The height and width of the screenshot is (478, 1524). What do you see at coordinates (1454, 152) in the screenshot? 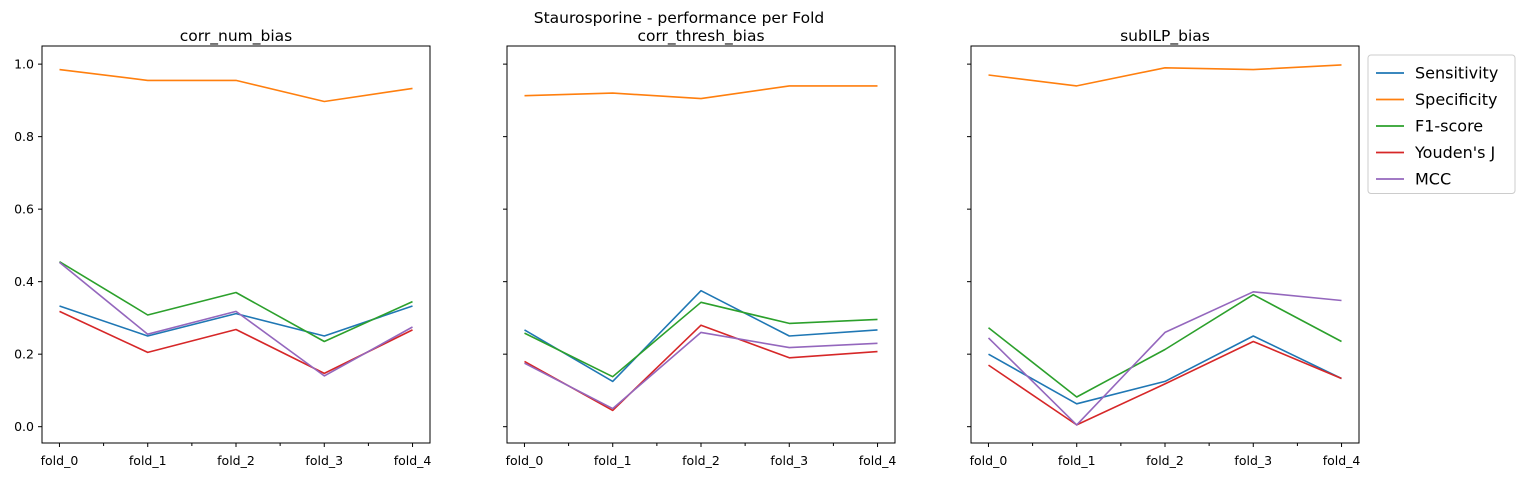
I see `legend-label-youden-s-j: Youden's J` at bounding box center [1454, 152].